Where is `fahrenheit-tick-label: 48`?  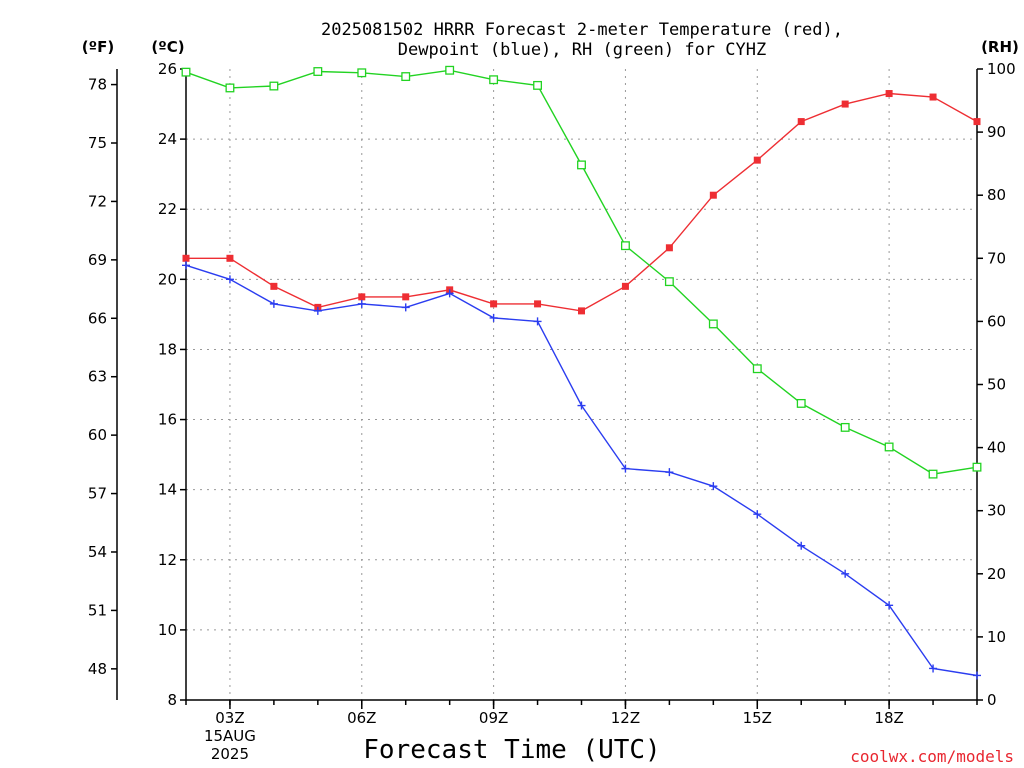
fahrenheit-tick-label: 48 is located at coordinates (97, 669).